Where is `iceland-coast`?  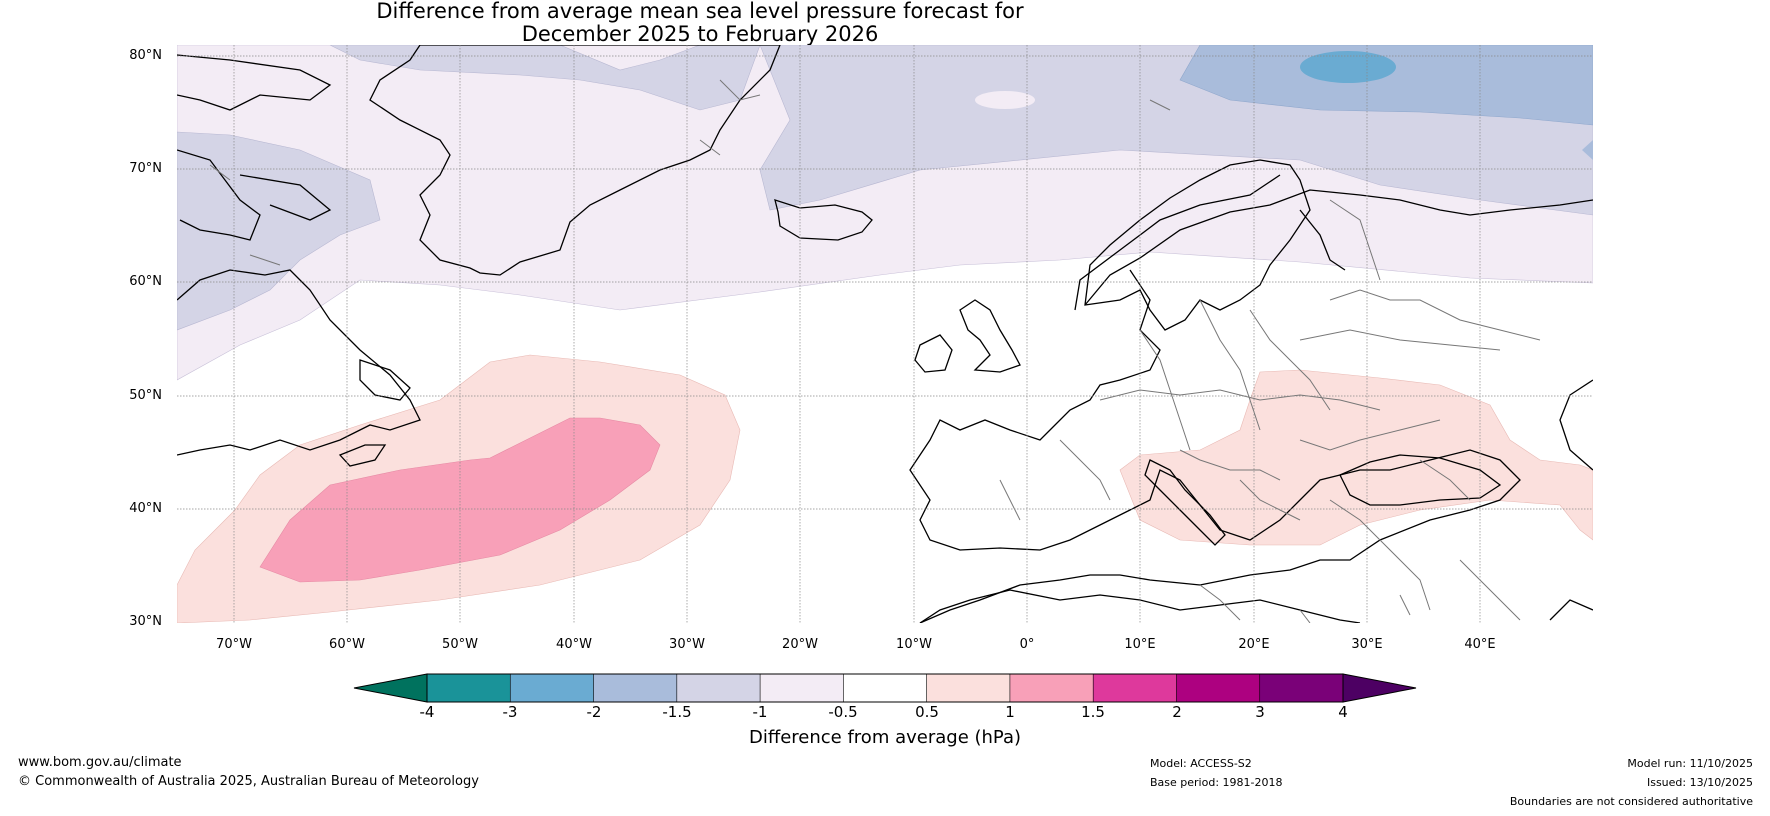
iceland-coast is located at coordinates (823, 220).